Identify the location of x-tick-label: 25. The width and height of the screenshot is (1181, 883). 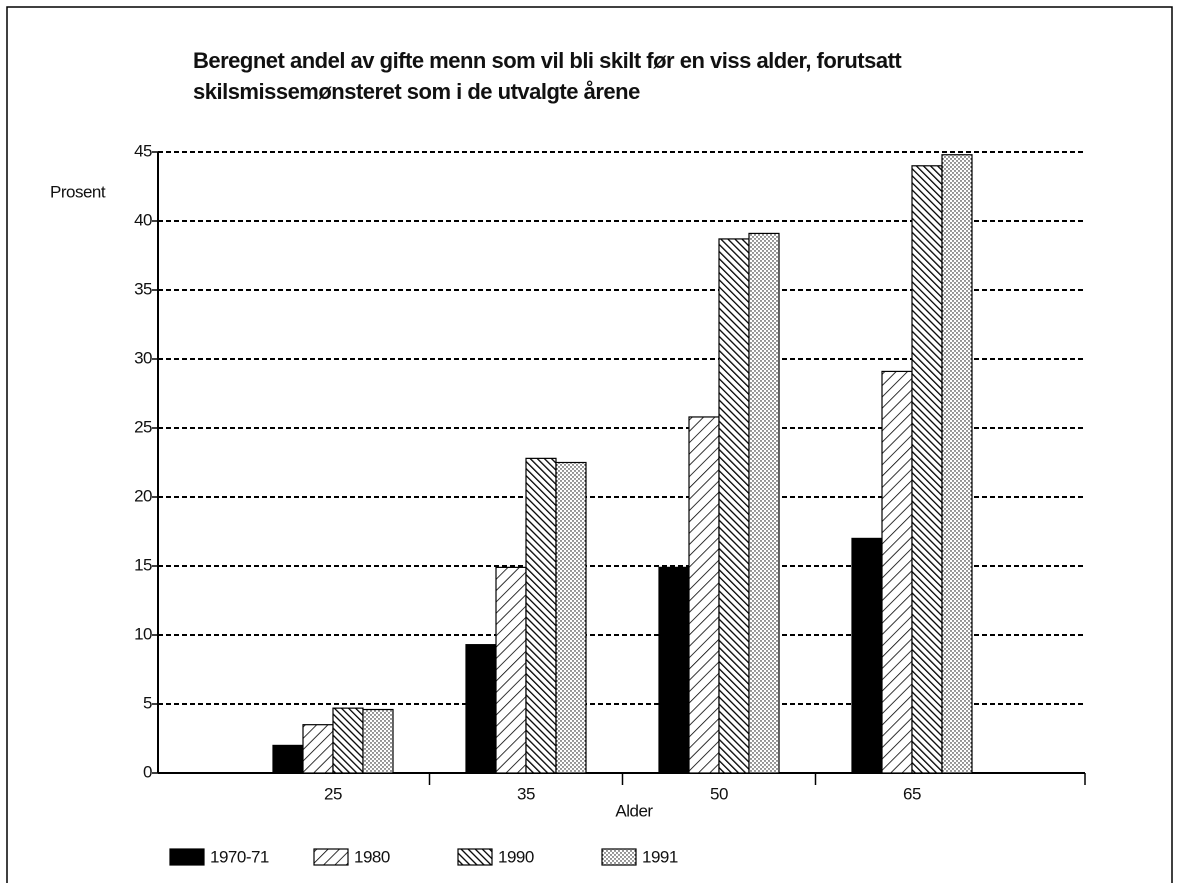
(333, 793).